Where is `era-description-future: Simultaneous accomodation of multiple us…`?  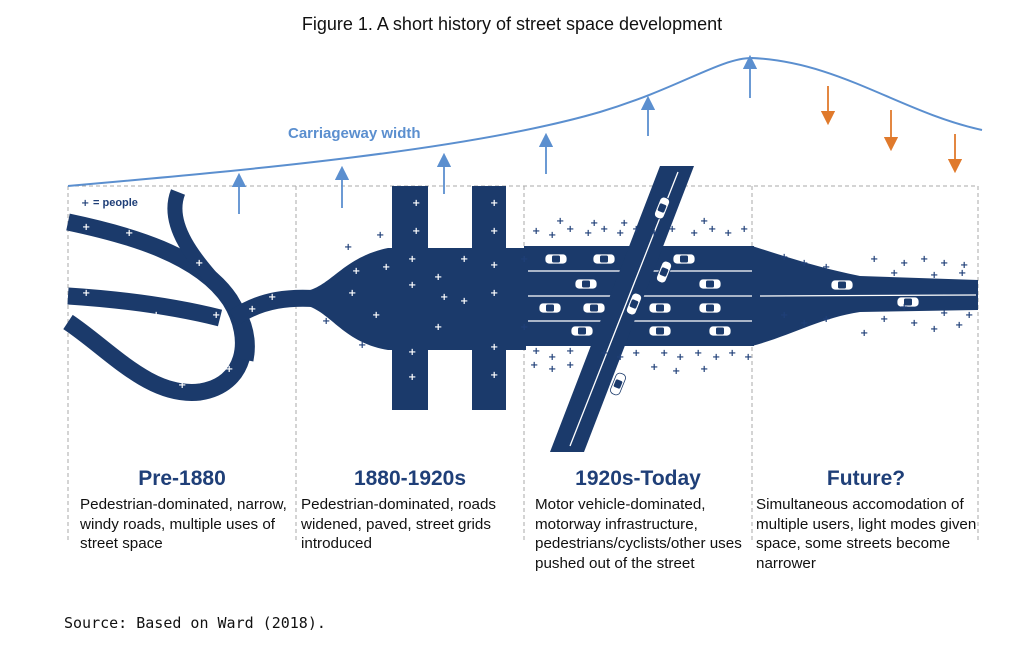
era-description-future: Simultaneous accomodation of multiple us… is located at coordinates (866, 534).